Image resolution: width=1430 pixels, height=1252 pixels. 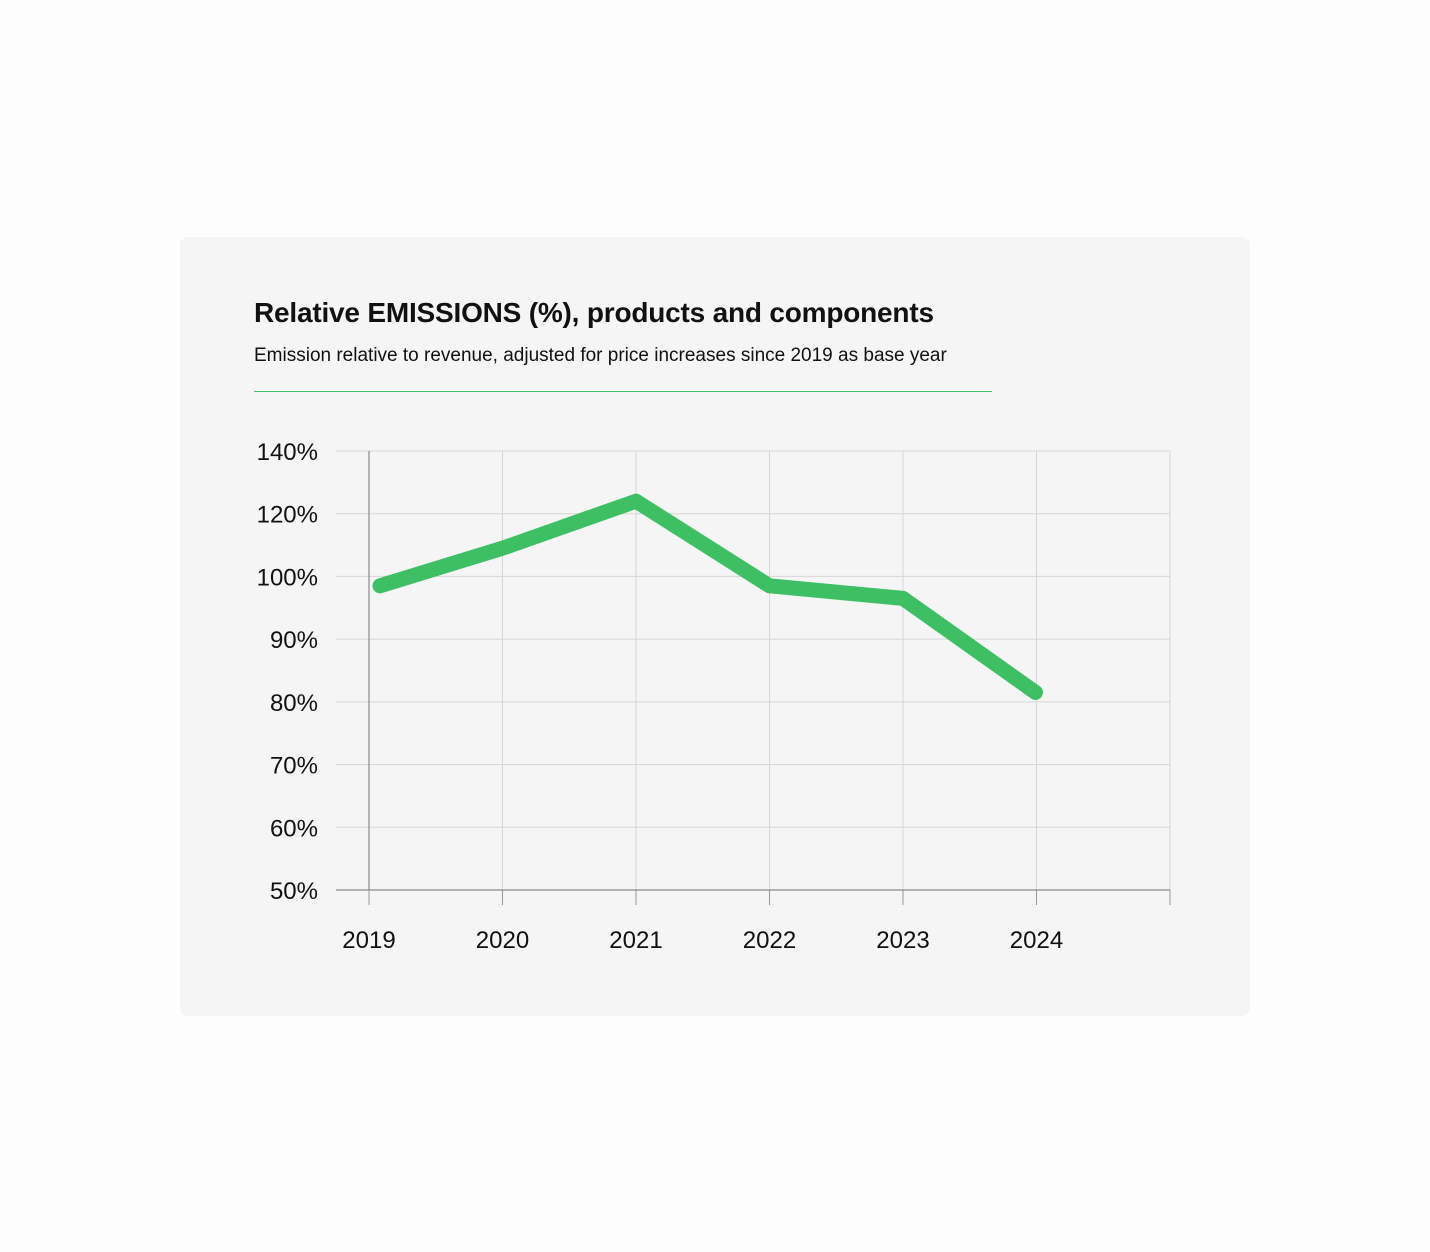 What do you see at coordinates (294, 640) in the screenshot?
I see `y-tick-label: 90%` at bounding box center [294, 640].